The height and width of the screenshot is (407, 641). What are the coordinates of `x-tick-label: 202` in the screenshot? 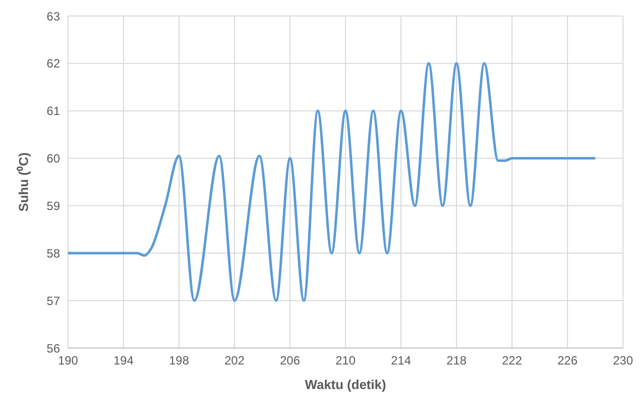 It's located at (234, 361).